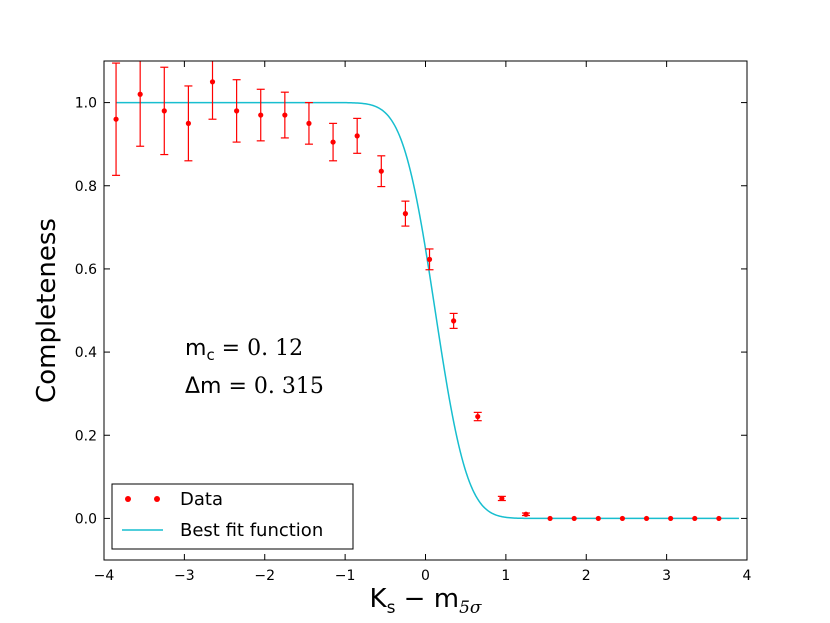  Describe the element at coordinates (666, 576) in the screenshot. I see `x-tick-label: 3` at that location.